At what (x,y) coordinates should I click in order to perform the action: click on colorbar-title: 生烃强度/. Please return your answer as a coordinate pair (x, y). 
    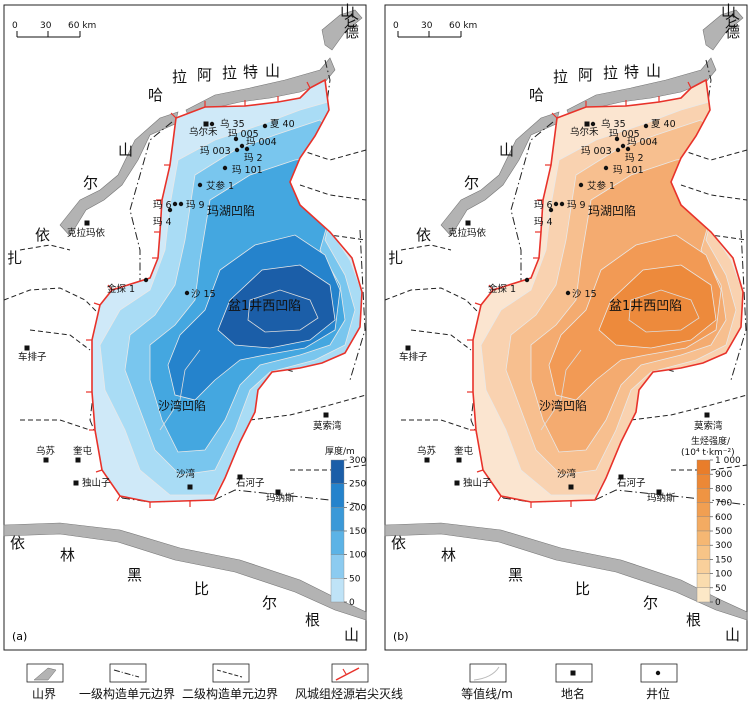
    Looking at the image, I should click on (711, 441).